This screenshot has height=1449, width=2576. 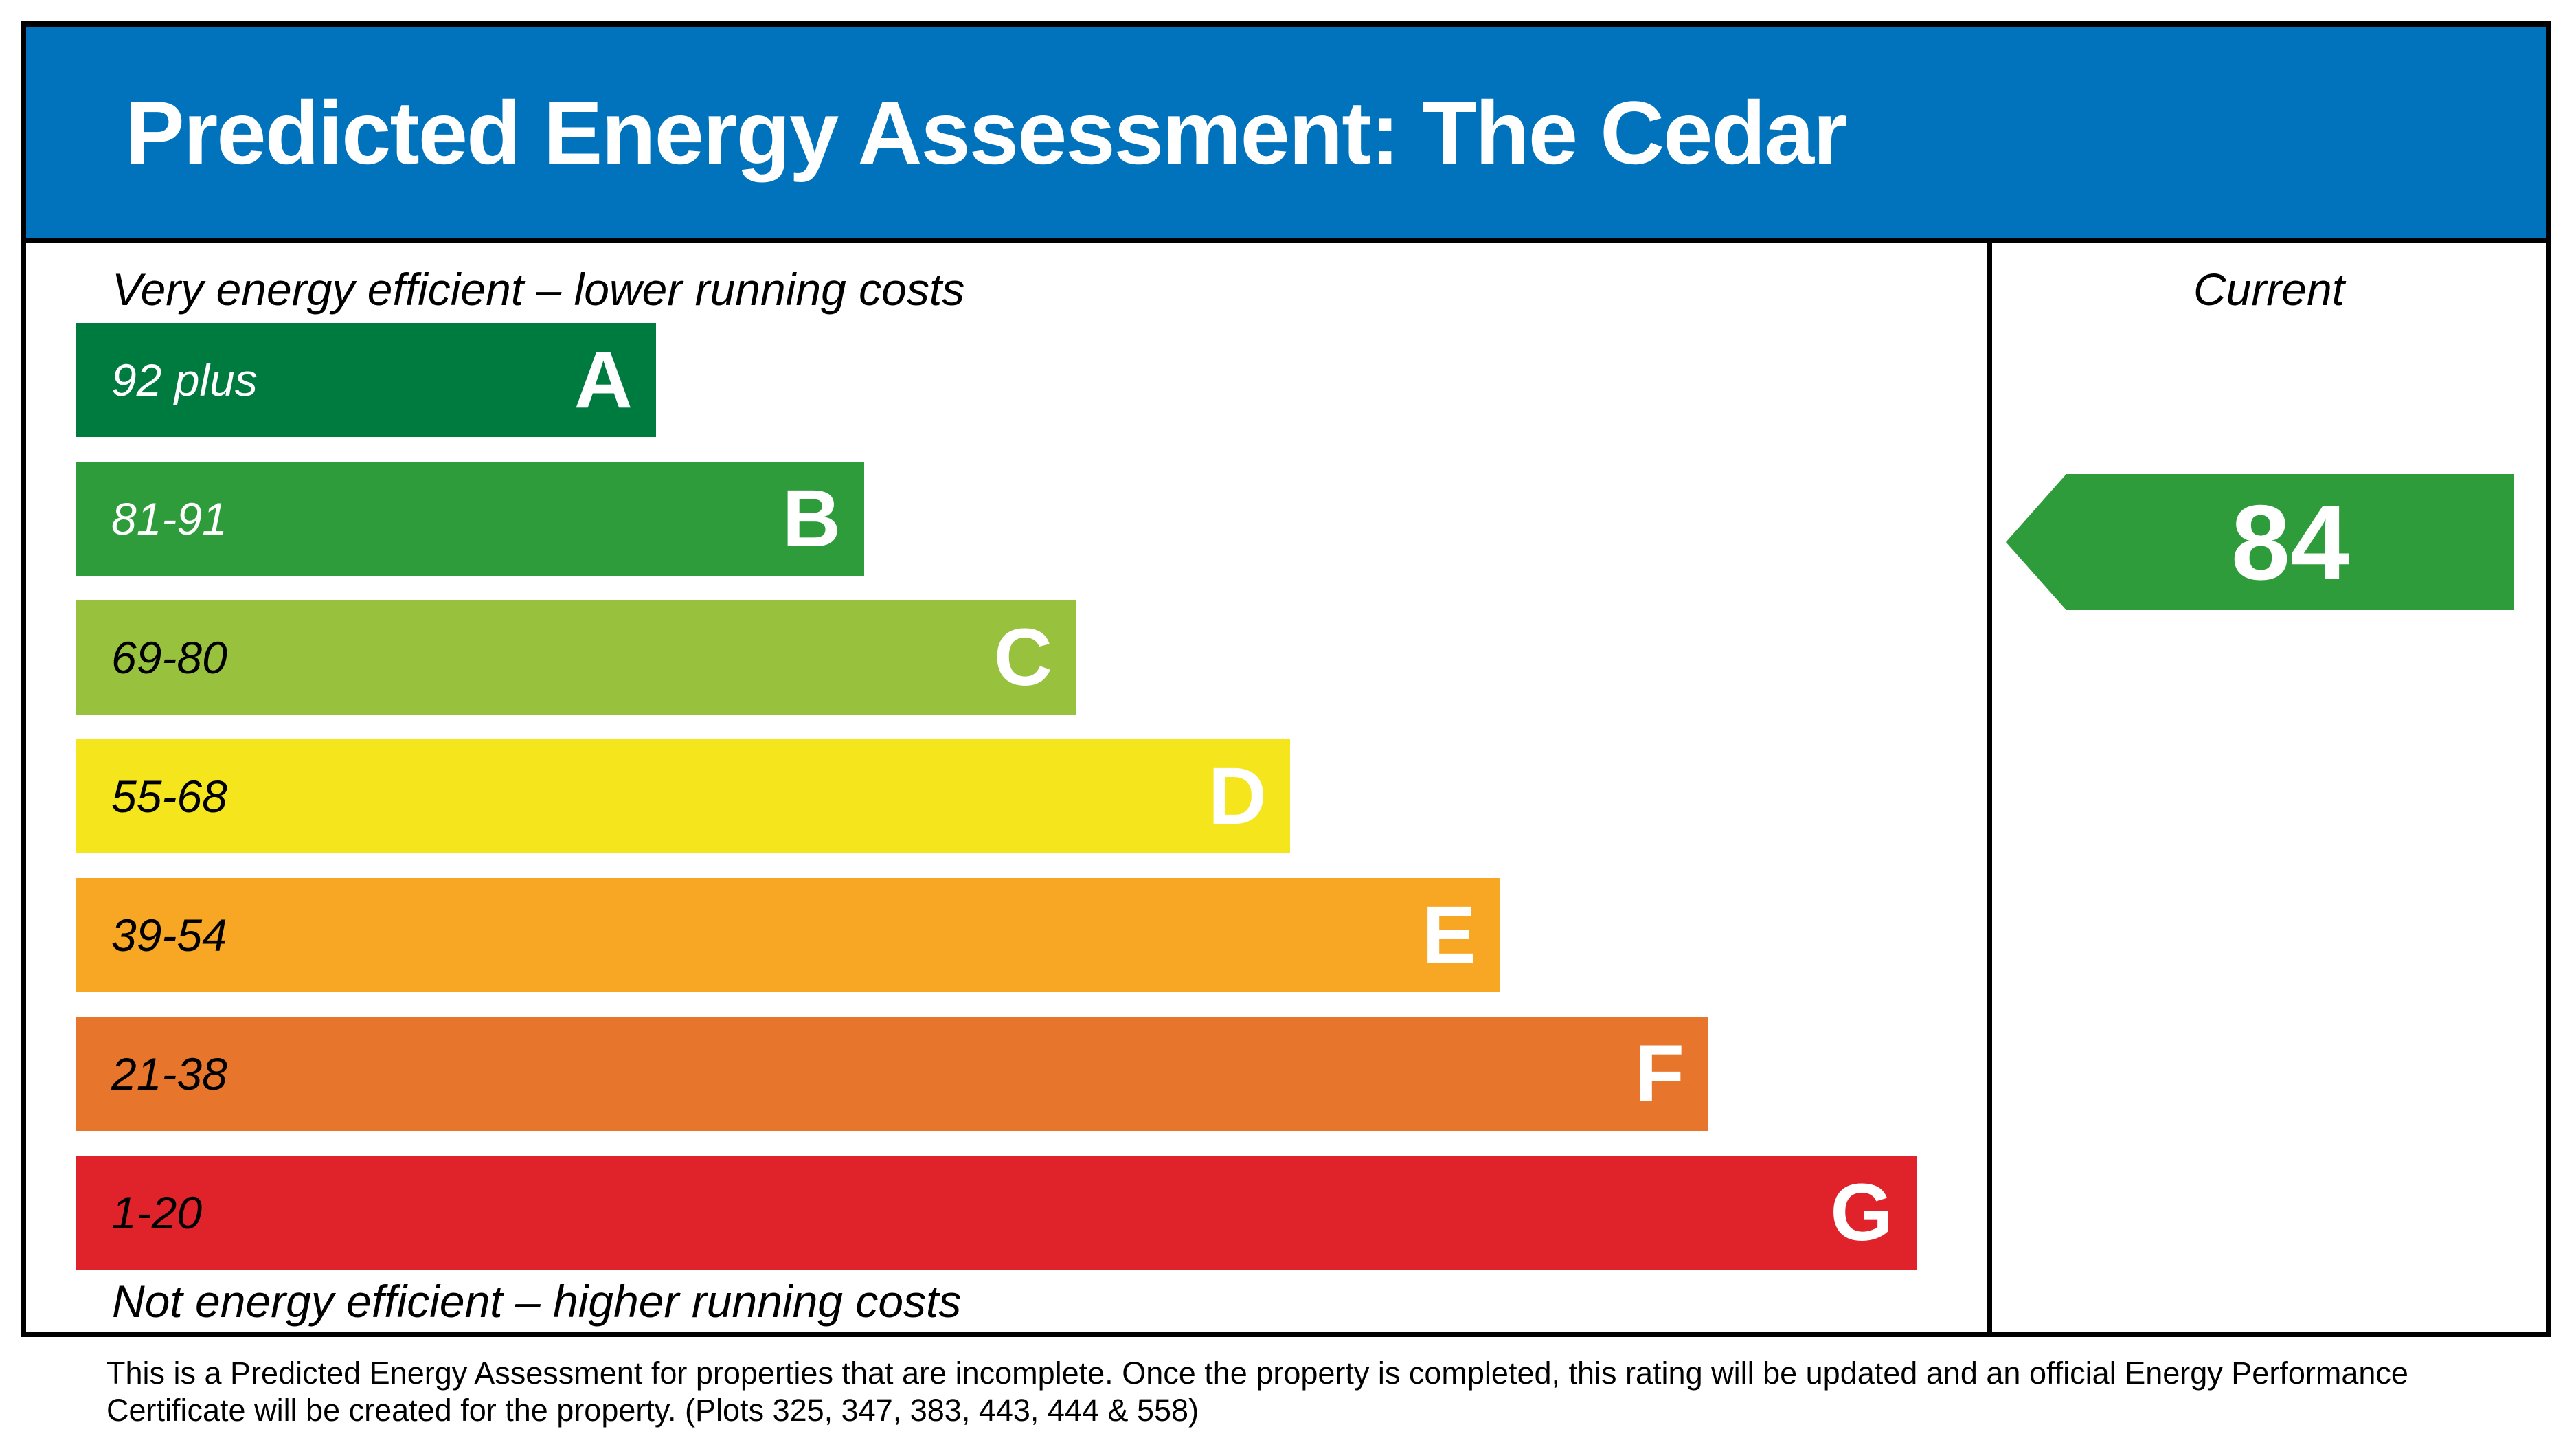 I want to click on current-column-label: Current, so click(x=2269, y=289).